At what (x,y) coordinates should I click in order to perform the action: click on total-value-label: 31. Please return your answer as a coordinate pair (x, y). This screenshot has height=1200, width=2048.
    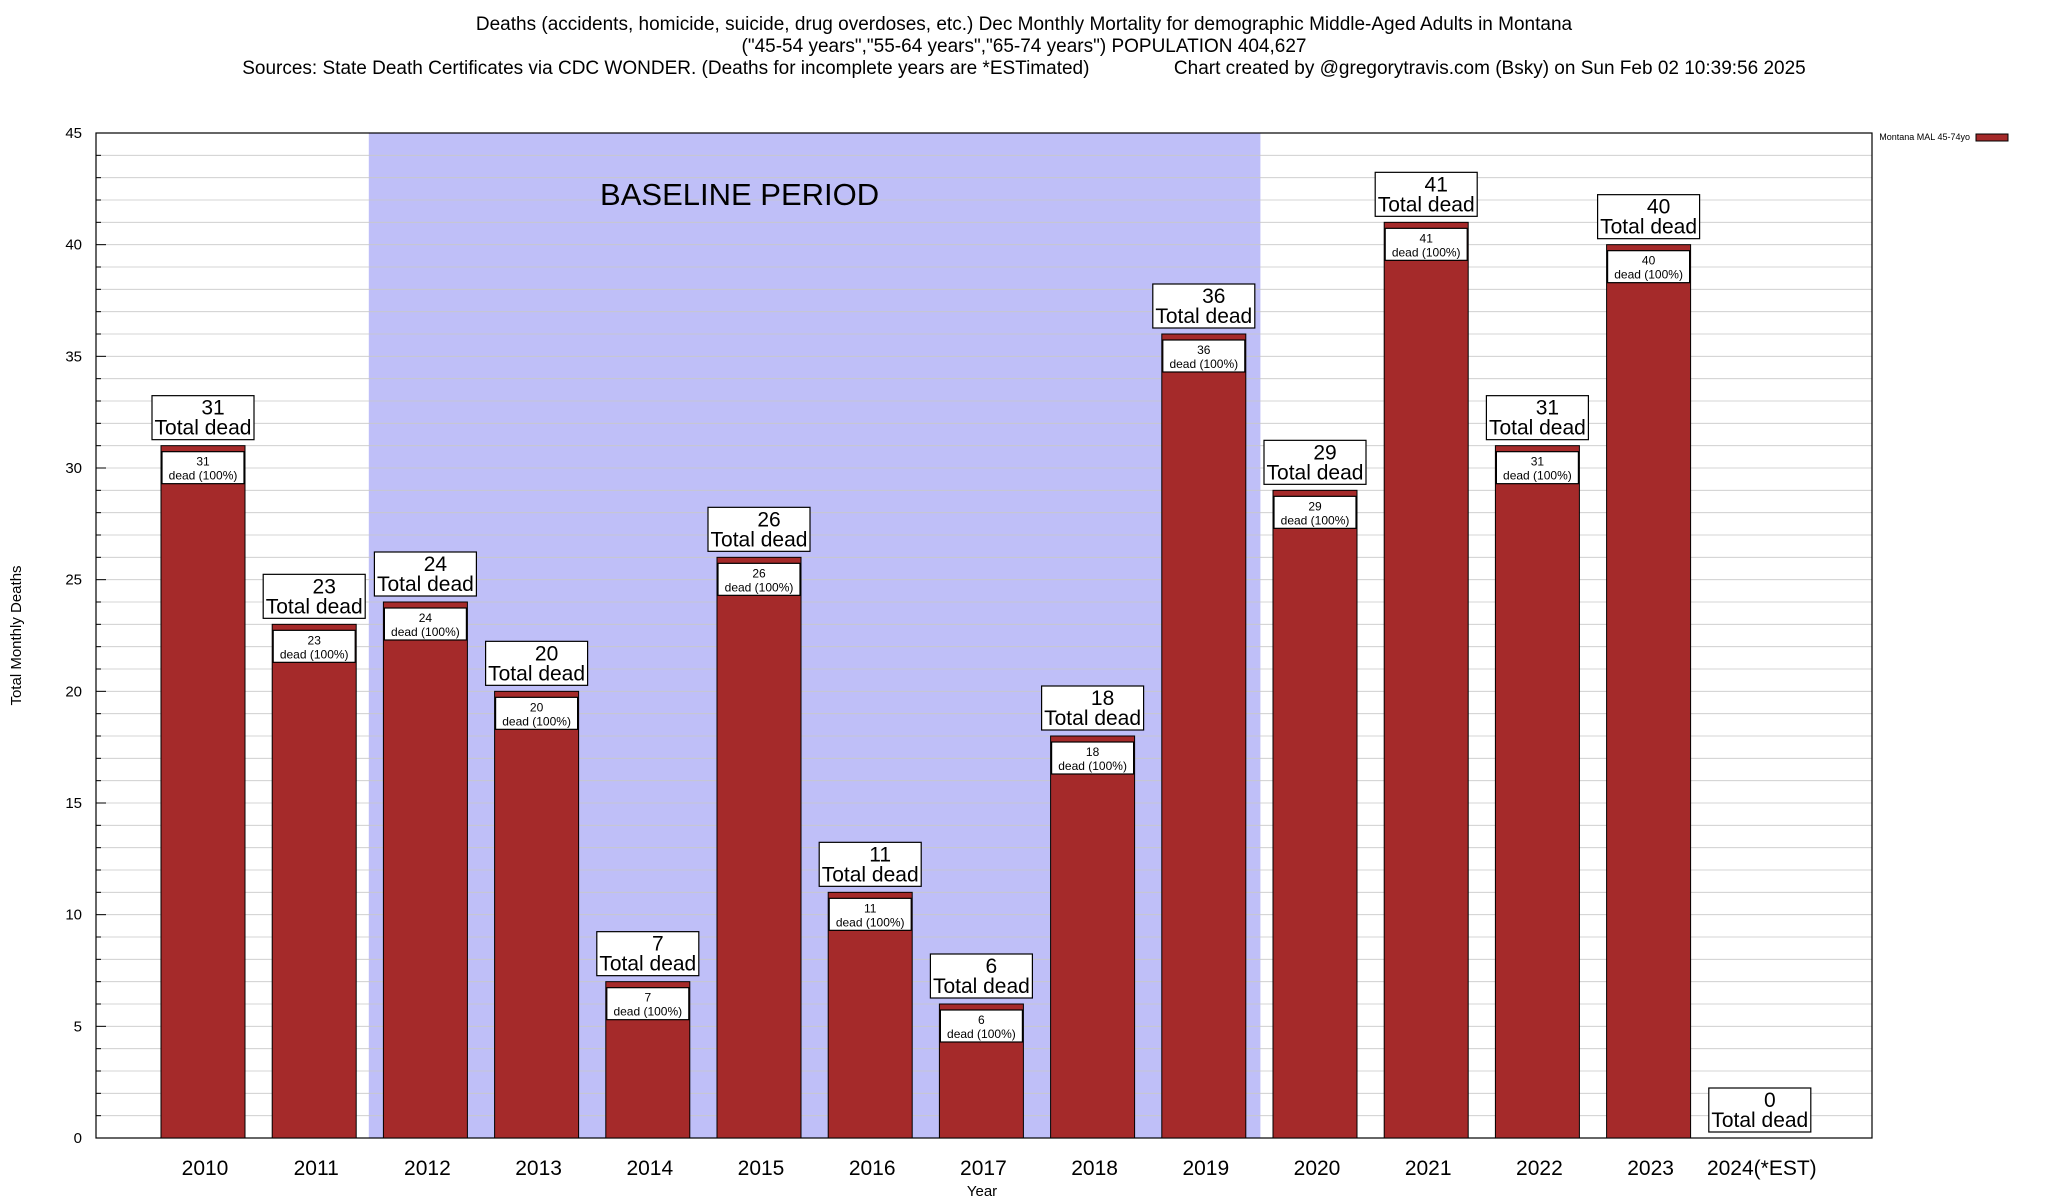
    Looking at the image, I should click on (1547, 408).